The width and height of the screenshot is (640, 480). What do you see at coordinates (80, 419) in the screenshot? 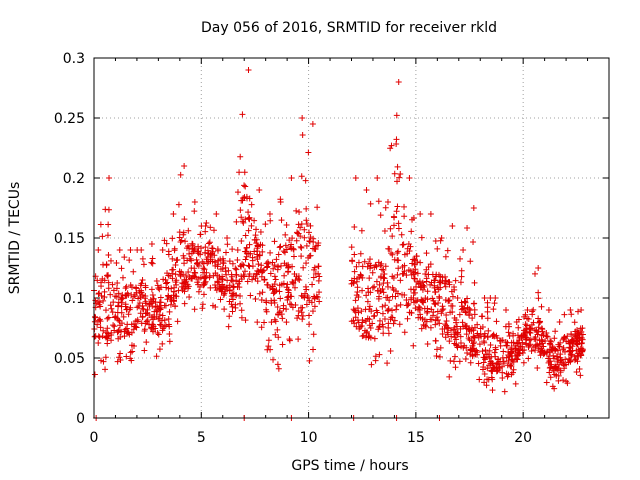
I see `y-tick-label: 0` at bounding box center [80, 419].